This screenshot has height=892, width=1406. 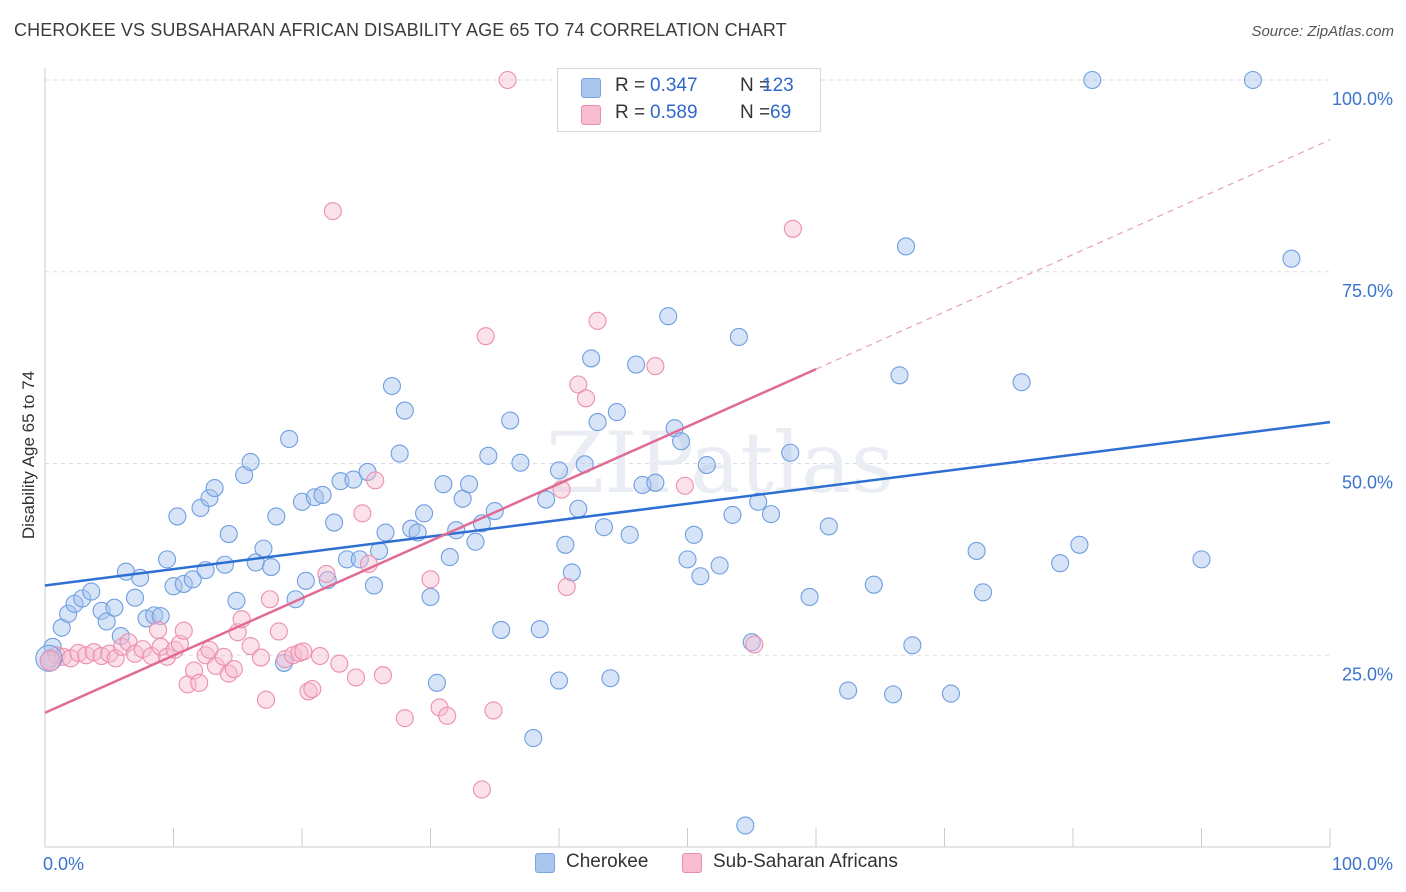 What do you see at coordinates (28, 455) in the screenshot?
I see `y-axis-title: Disability Age 65 to 74` at bounding box center [28, 455].